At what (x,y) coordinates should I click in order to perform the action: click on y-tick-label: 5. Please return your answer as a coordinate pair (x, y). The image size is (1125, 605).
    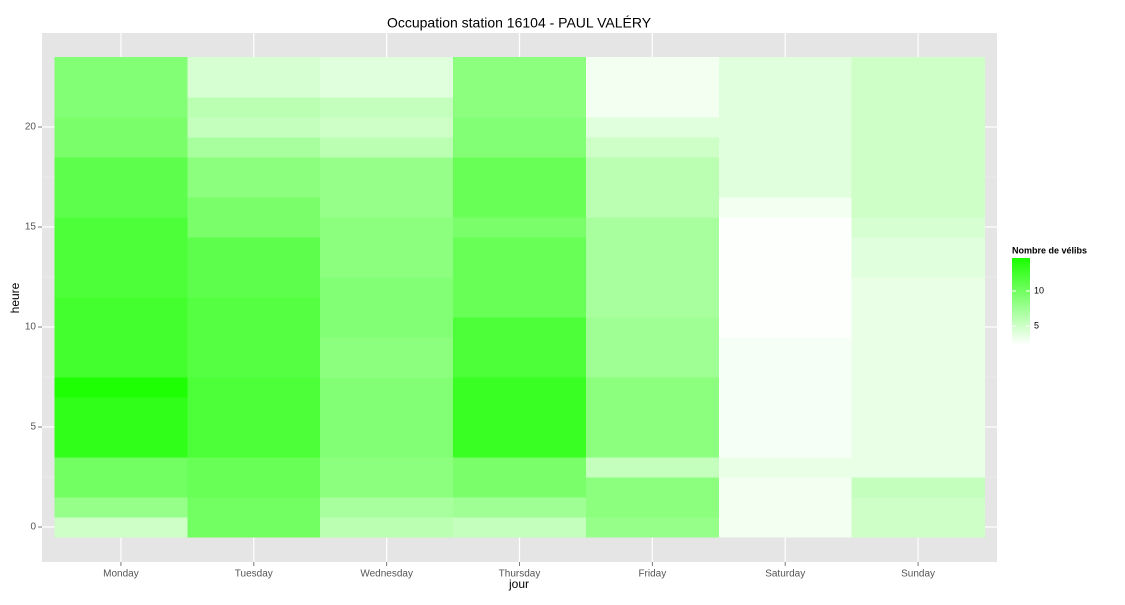
    Looking at the image, I should click on (33, 427).